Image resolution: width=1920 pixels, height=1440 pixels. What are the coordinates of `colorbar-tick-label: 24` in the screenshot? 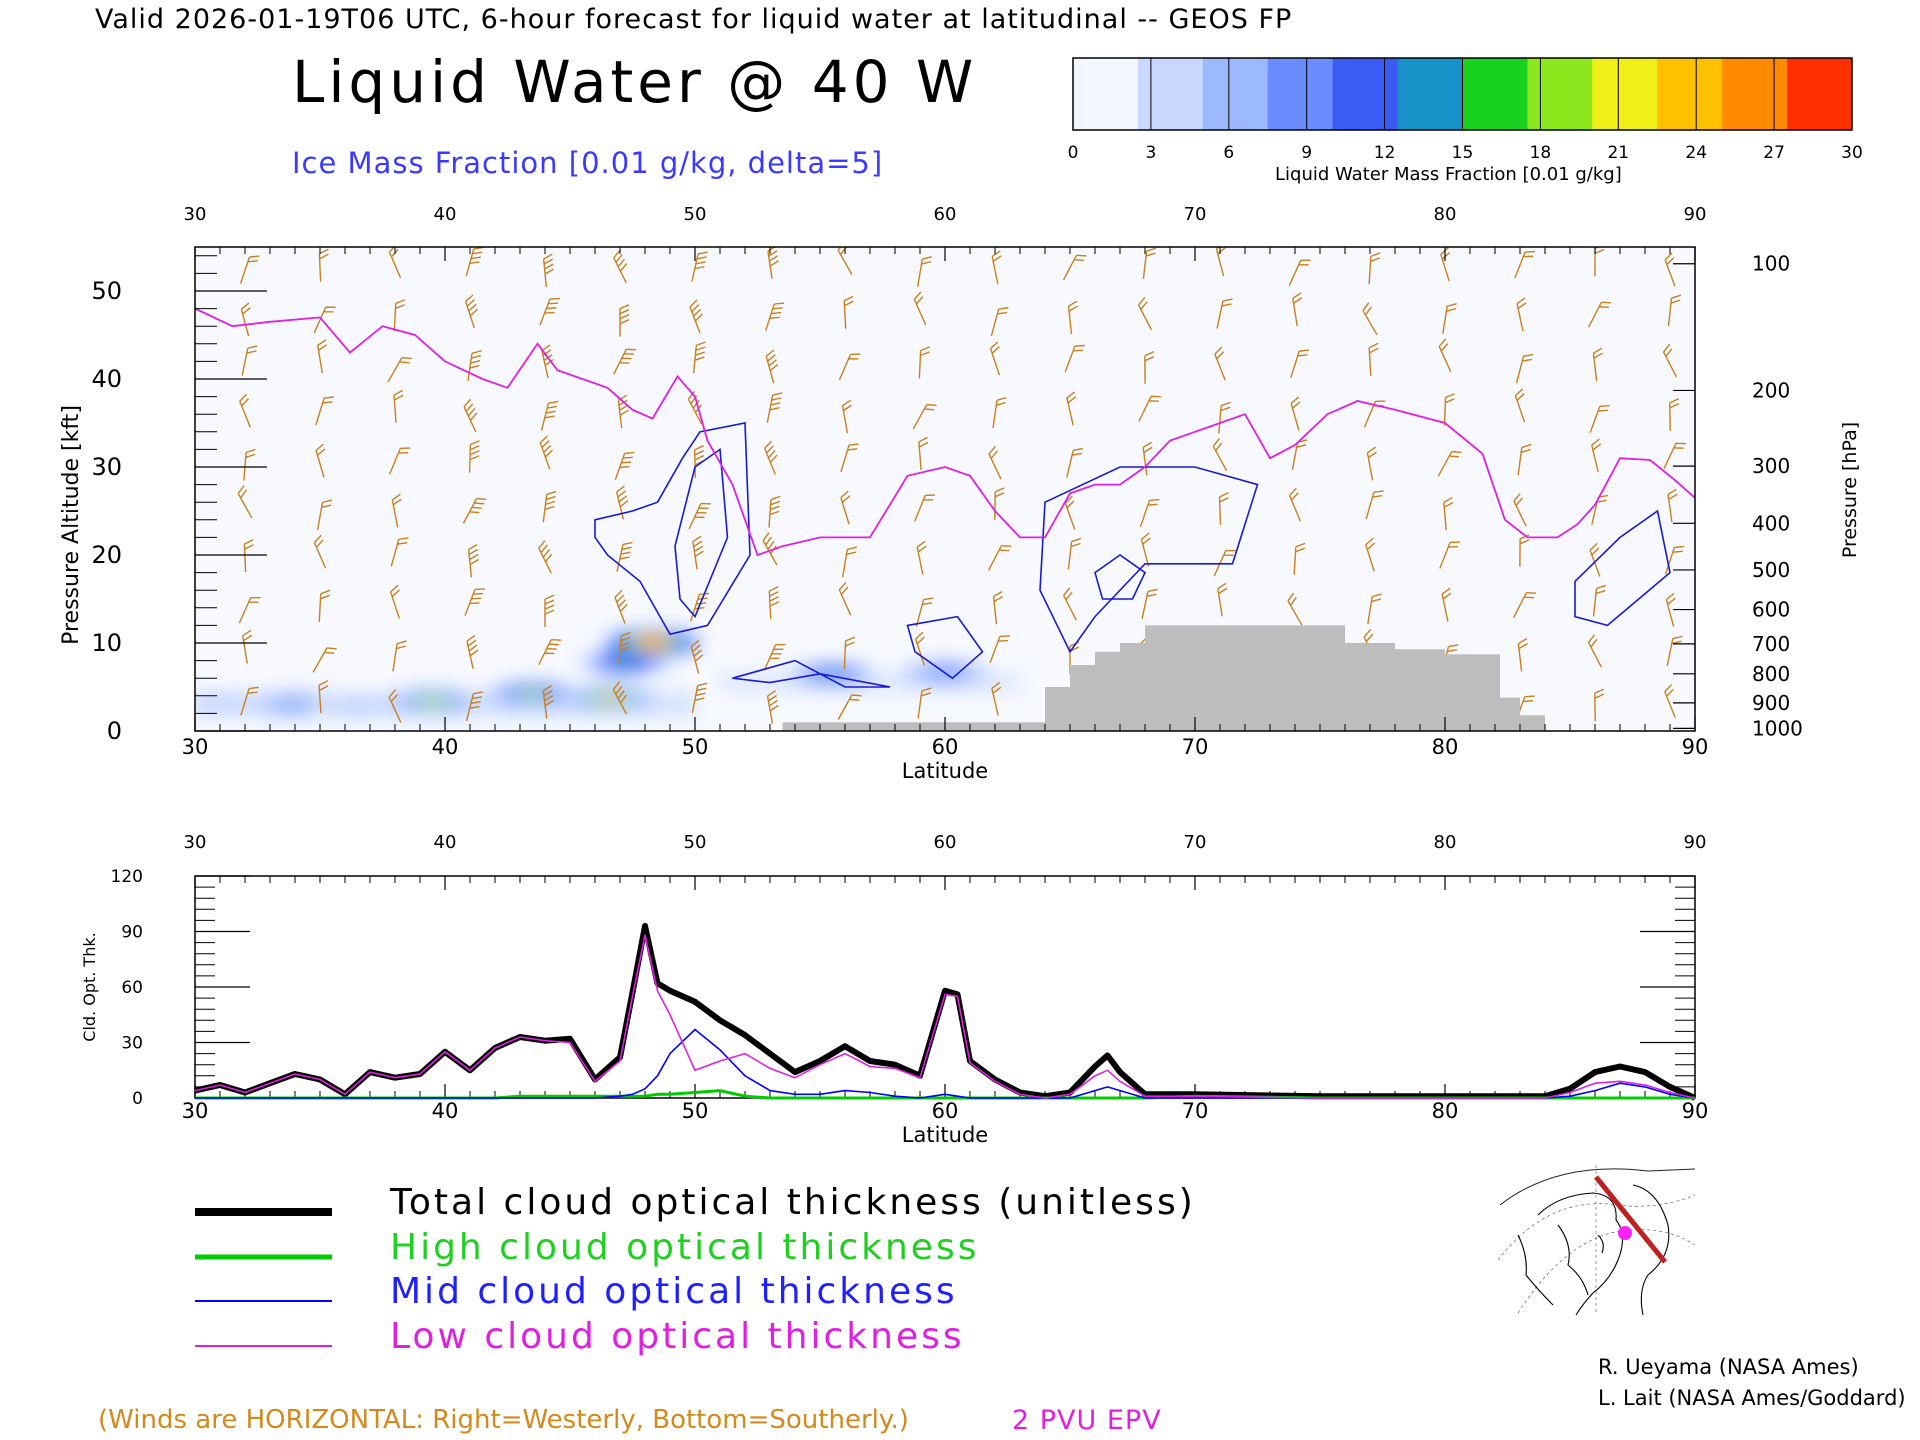 It's located at (1696, 153).